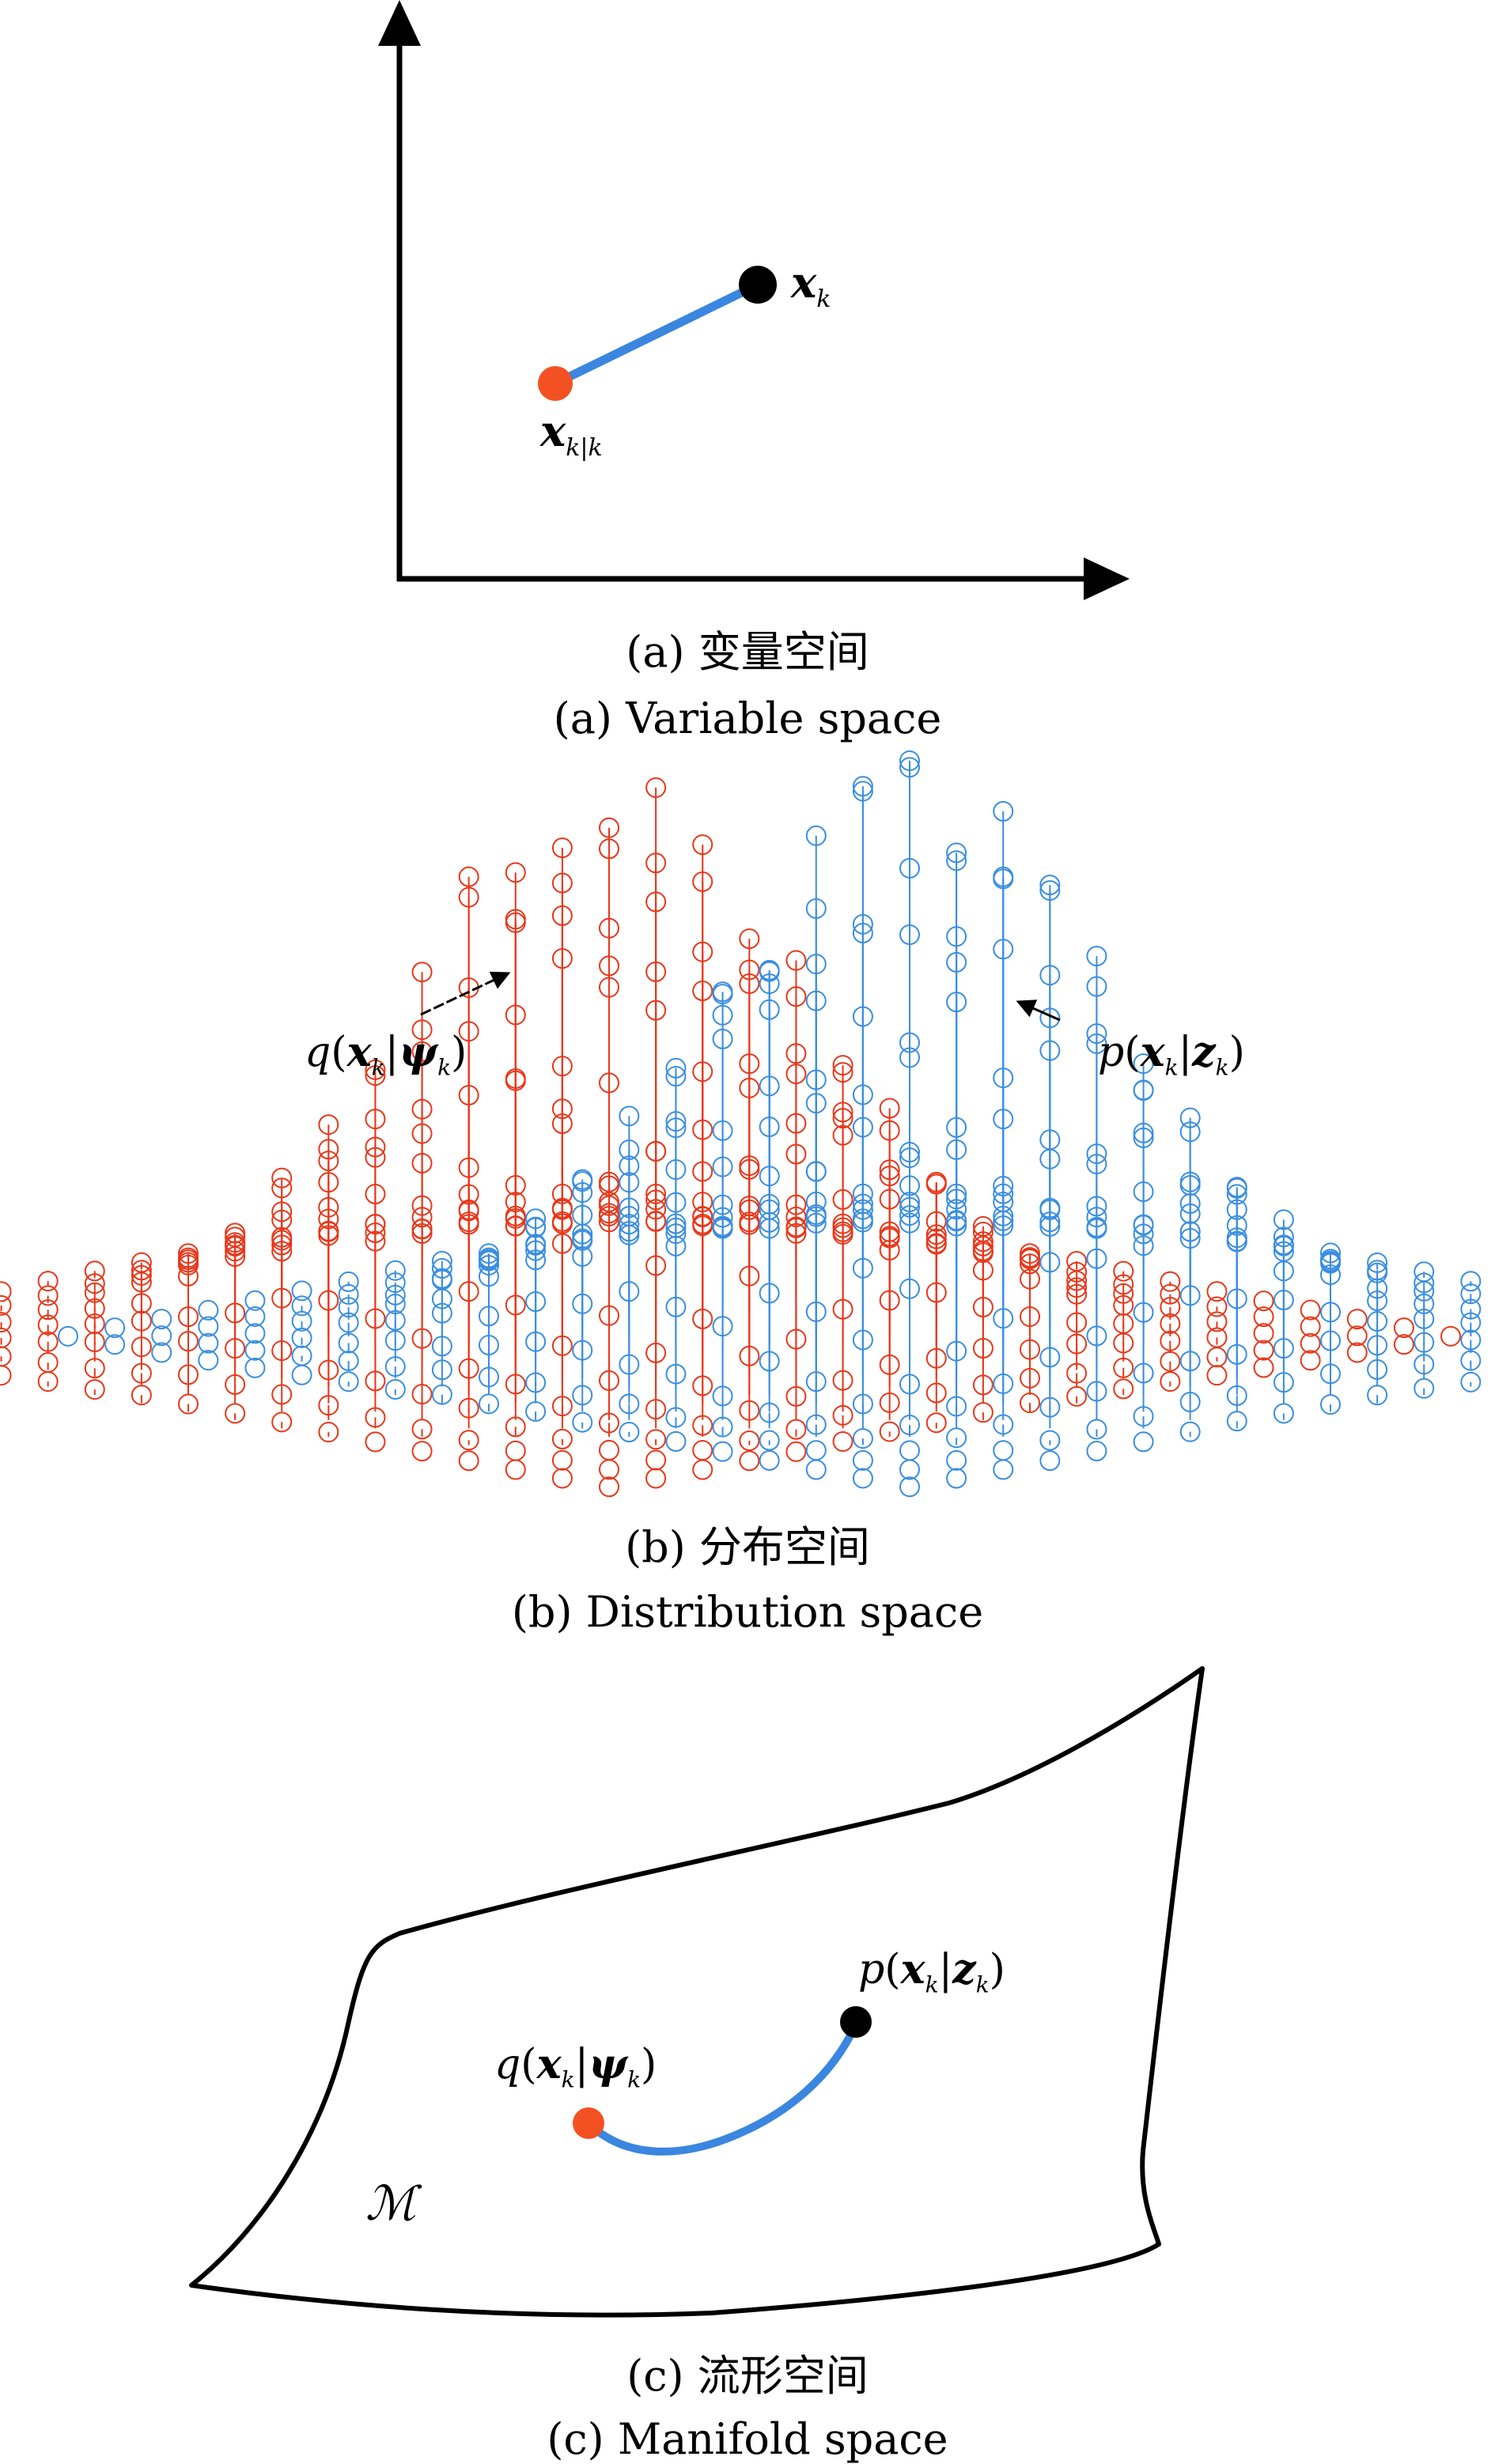 The width and height of the screenshot is (1495, 2464). What do you see at coordinates (747, 718) in the screenshot?
I see `caption-a-en: (a) Variable space` at bounding box center [747, 718].